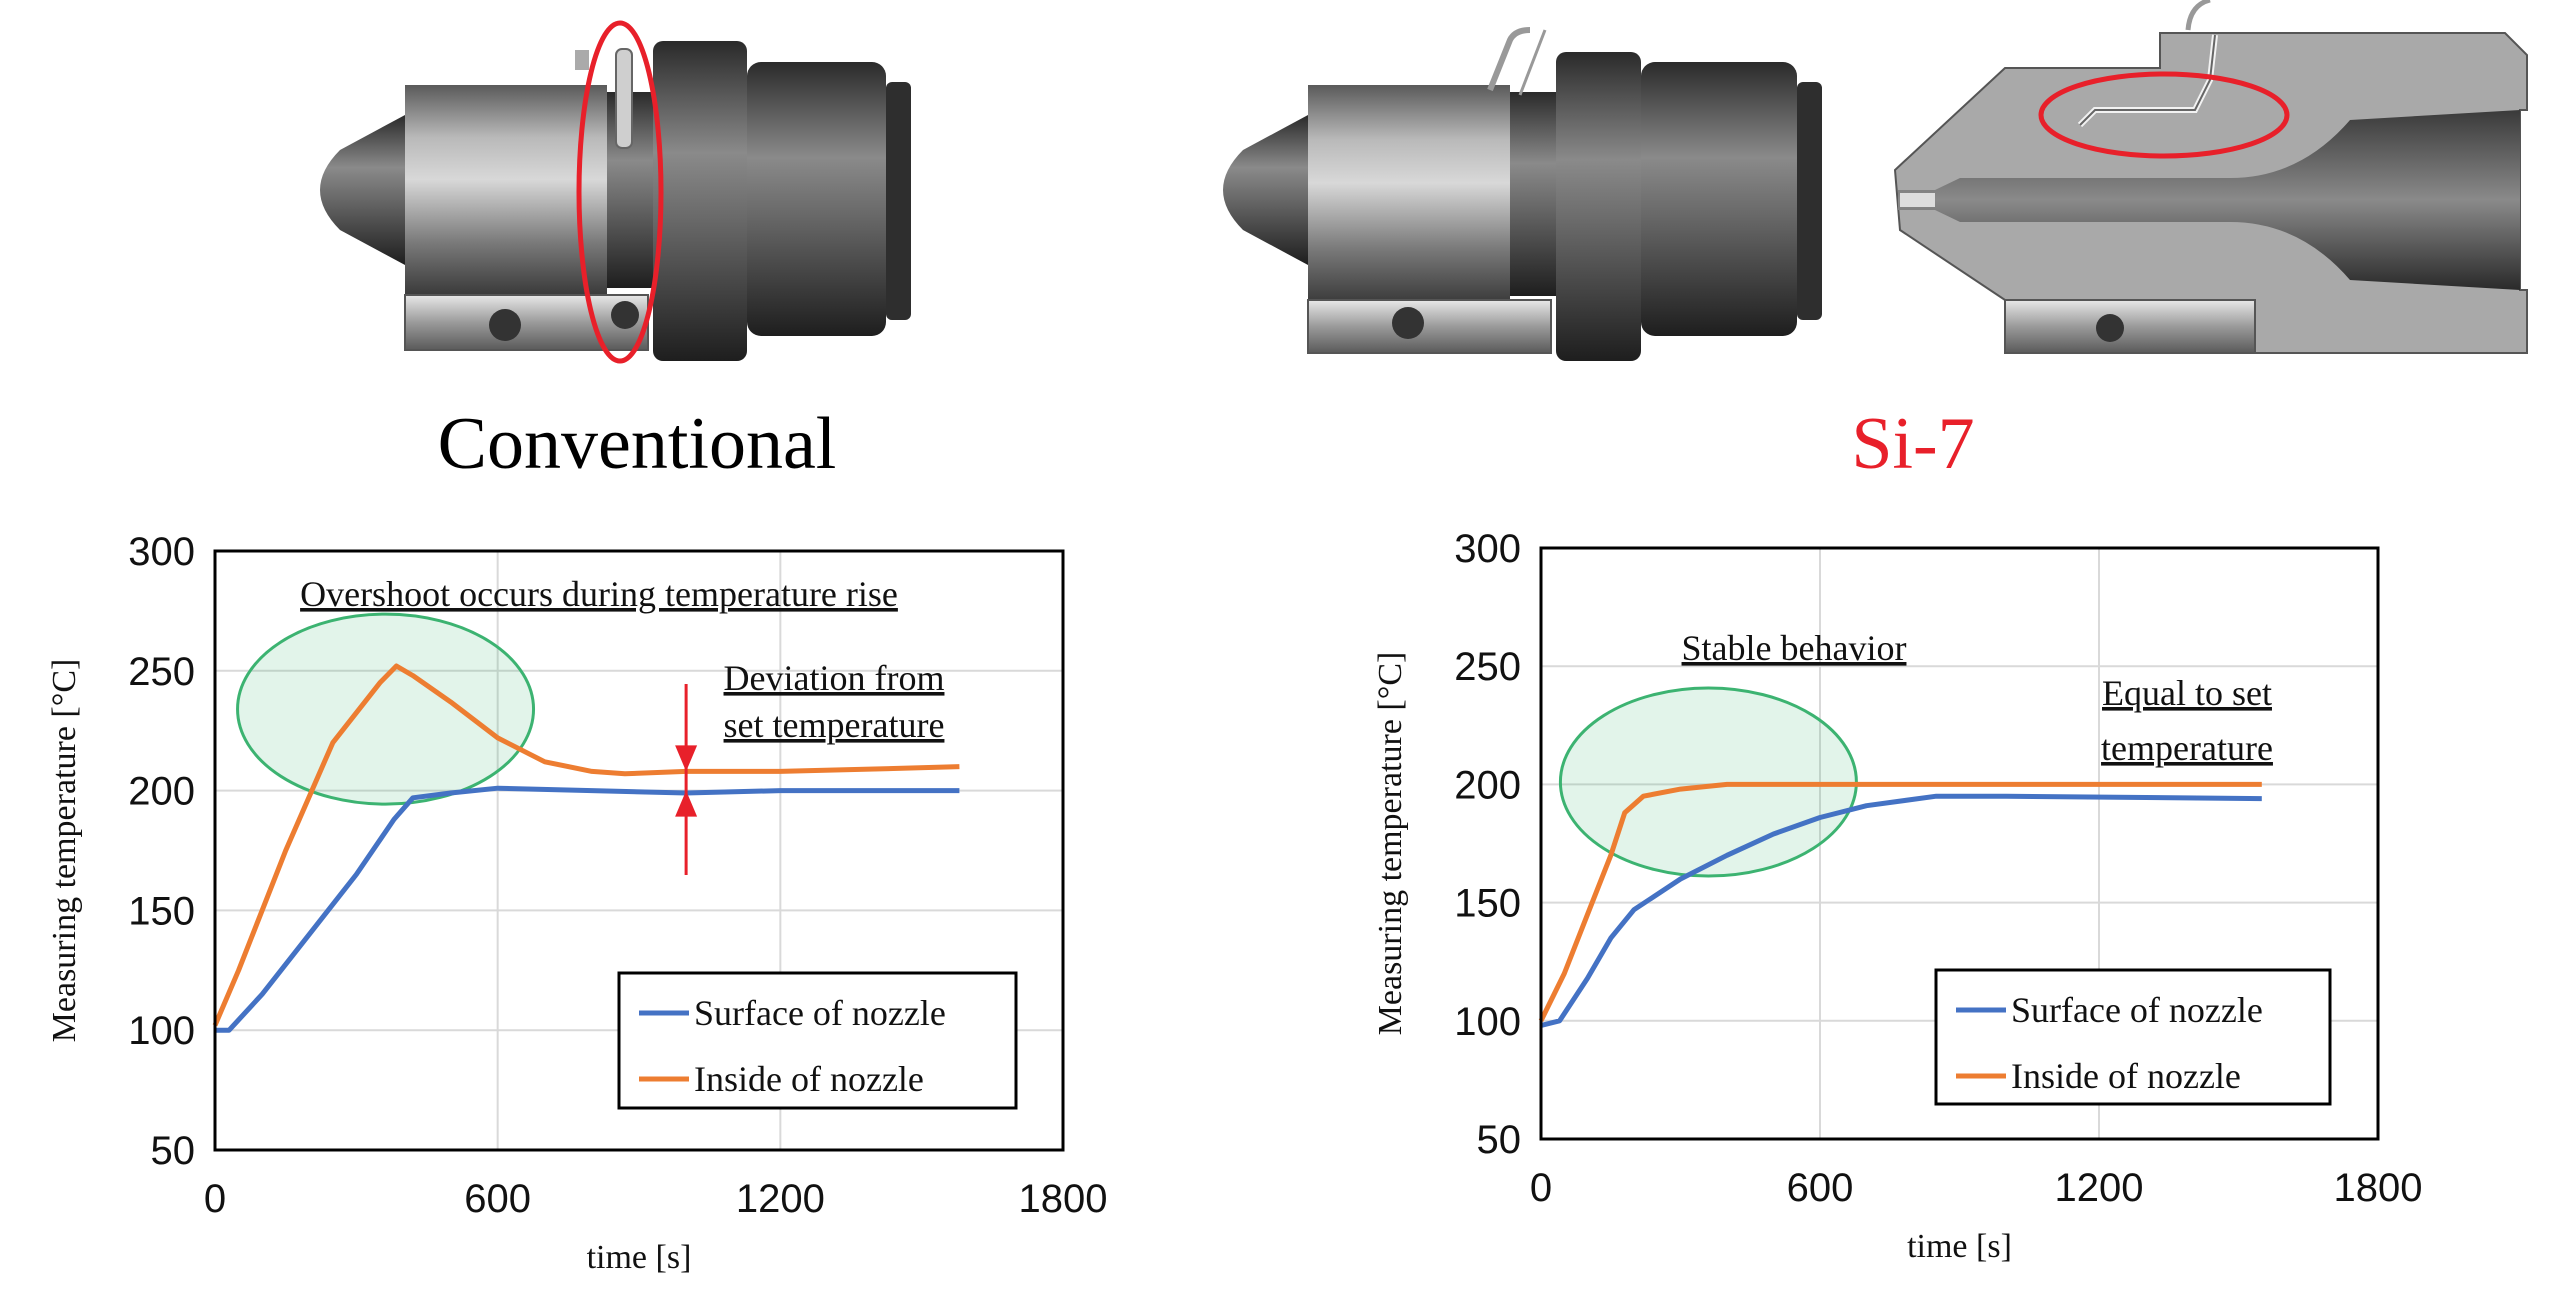 The height and width of the screenshot is (1305, 2560). What do you see at coordinates (1522, 194) in the screenshot?
I see `si7-nozzle-illustration` at bounding box center [1522, 194].